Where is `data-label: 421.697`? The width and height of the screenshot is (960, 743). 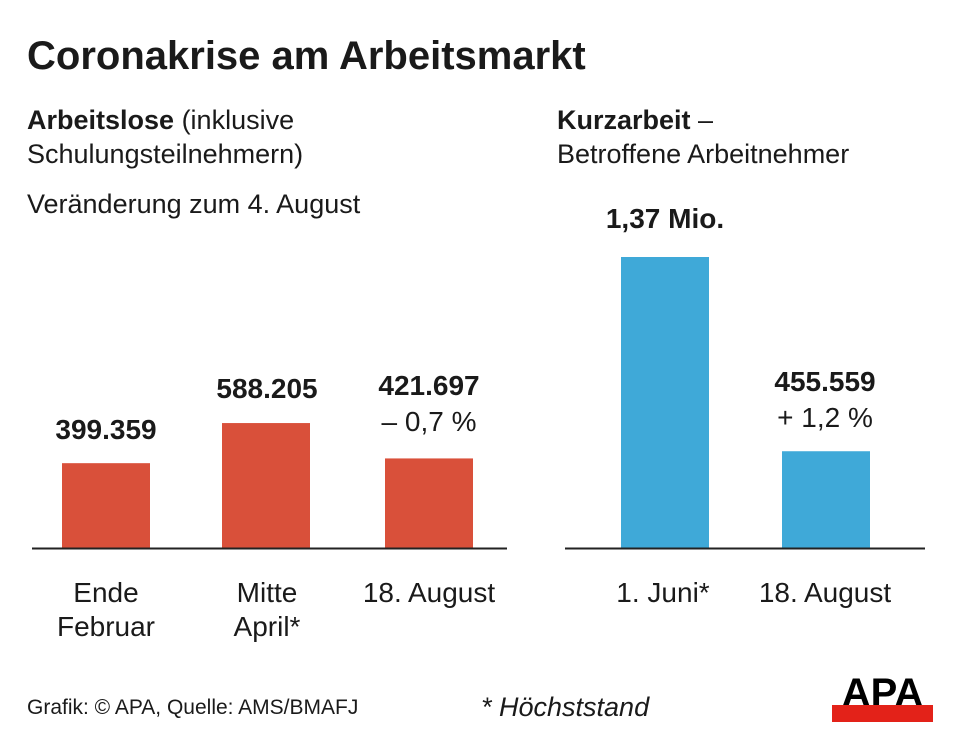 data-label: 421.697 is located at coordinates (429, 385).